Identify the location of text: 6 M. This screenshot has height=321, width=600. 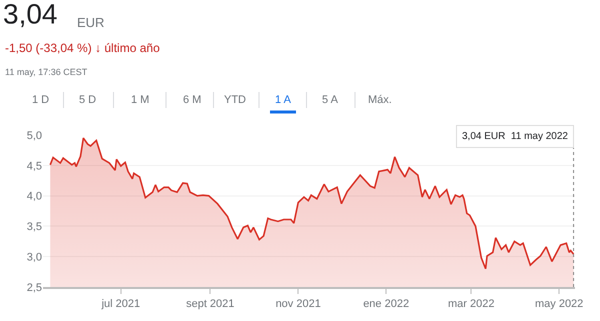
(192, 100).